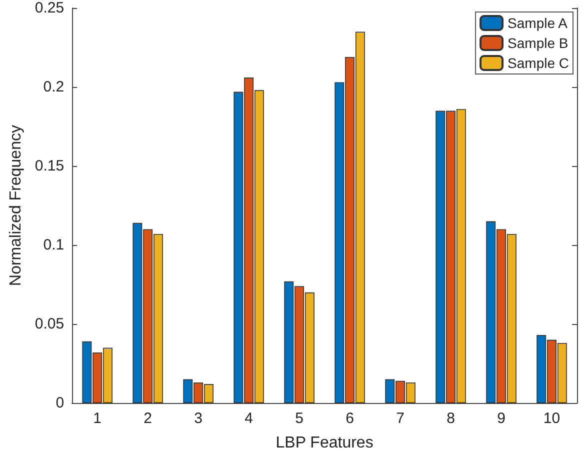 This screenshot has height=458, width=587. What do you see at coordinates (148, 418) in the screenshot?
I see `x-tick-label: 2` at bounding box center [148, 418].